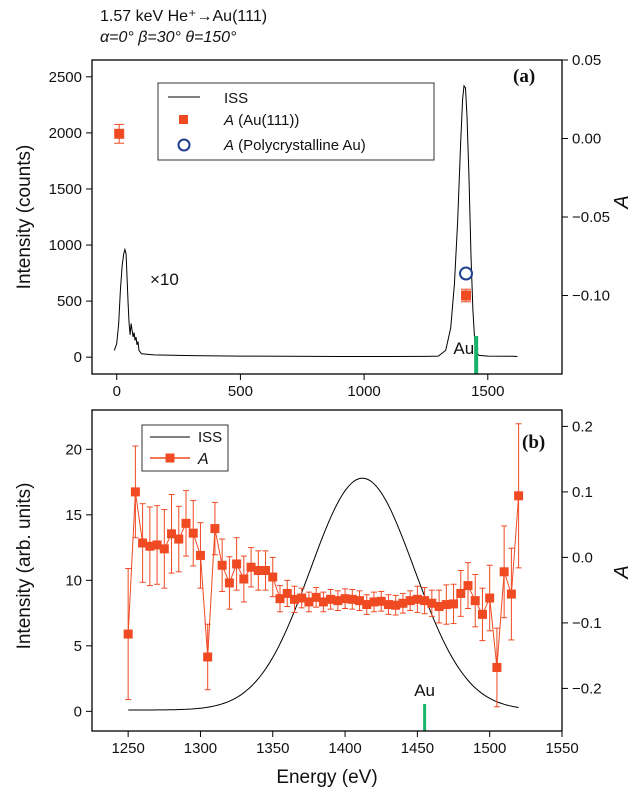 The image size is (636, 792). What do you see at coordinates (184, 145) in the screenshot?
I see `legend-poly-circle` at bounding box center [184, 145].